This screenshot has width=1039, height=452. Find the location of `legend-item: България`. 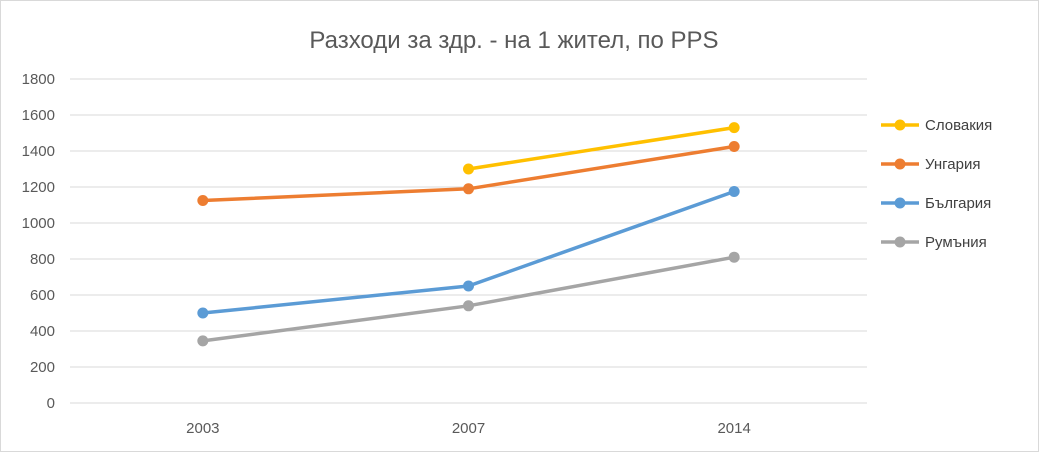

legend-item: България is located at coordinates (936, 203).